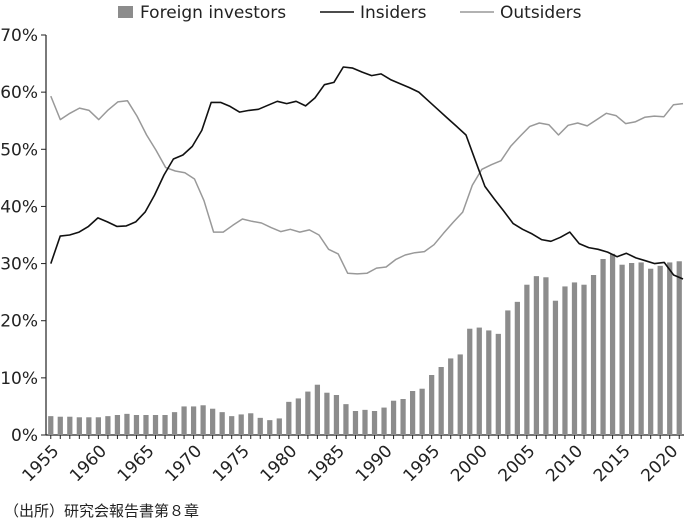 The width and height of the screenshot is (689, 525). What do you see at coordinates (213, 13) in the screenshot?
I see `legend-label-foreign-investors: Foreign investors` at bounding box center [213, 13].